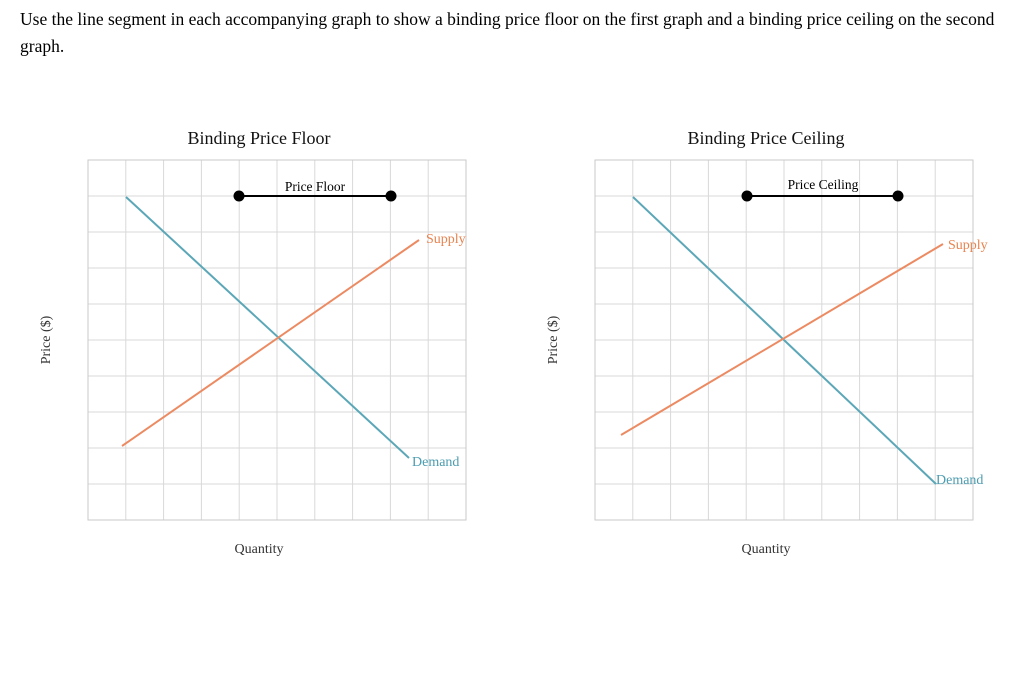 This screenshot has width=1024, height=698. Describe the element at coordinates (823, 184) in the screenshot. I see `segment-label: Price Ceiling` at that location.